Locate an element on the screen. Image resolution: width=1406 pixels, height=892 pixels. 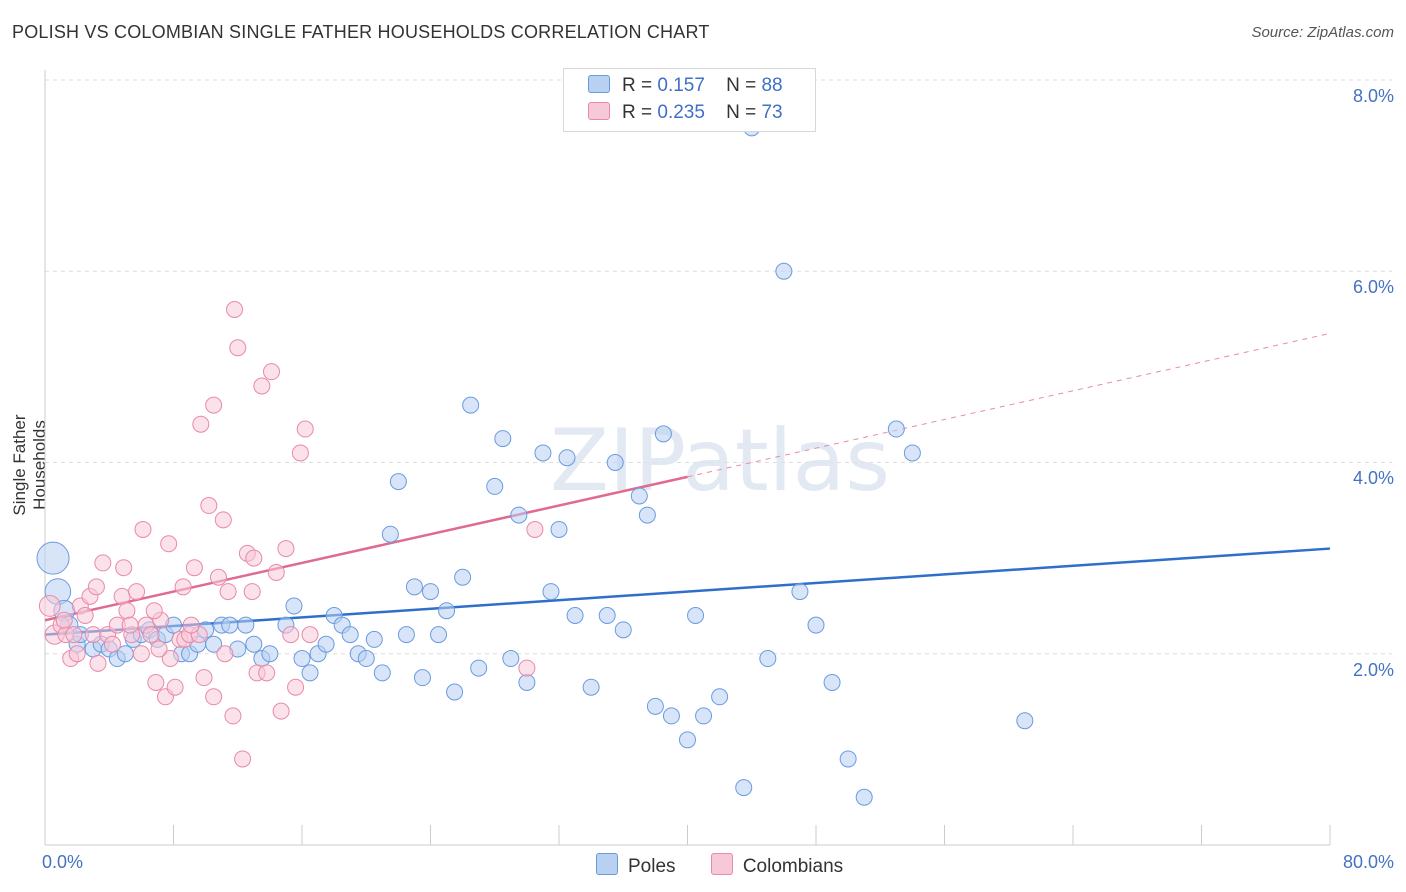
colombians-swatch-icon is located at coordinates (599, 111).